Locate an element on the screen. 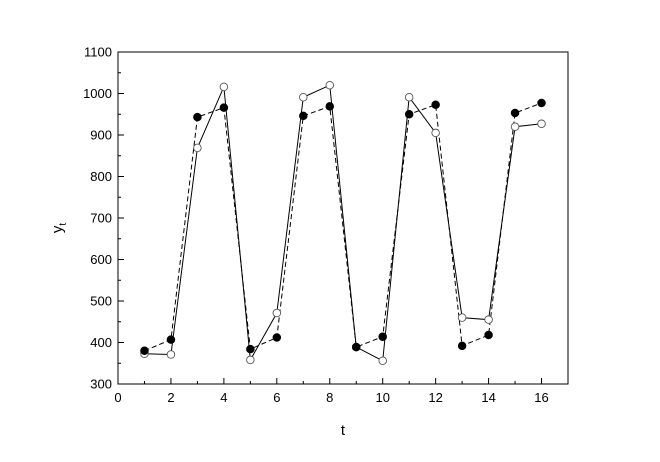 This screenshot has height=462, width=660. y-tick-label: 500 is located at coordinates (101, 301).